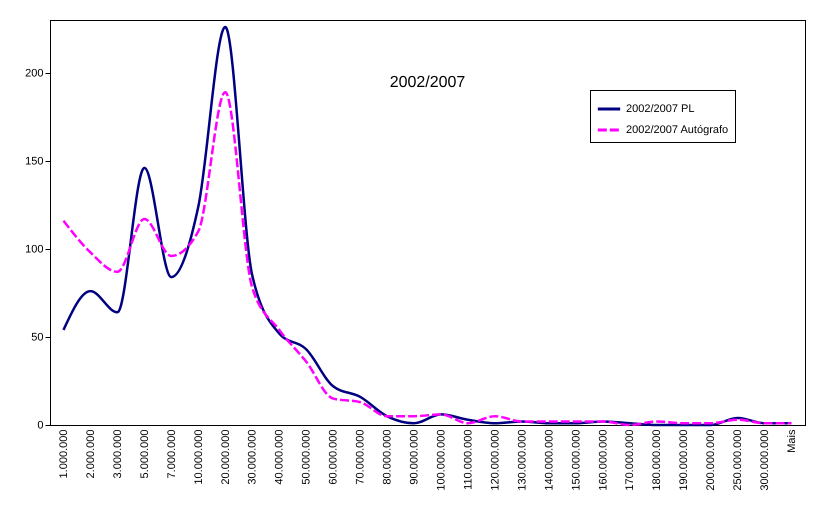 The image size is (829, 529). What do you see at coordinates (603, 460) in the screenshot?
I see `x-tick-label: 160.000.000` at bounding box center [603, 460].